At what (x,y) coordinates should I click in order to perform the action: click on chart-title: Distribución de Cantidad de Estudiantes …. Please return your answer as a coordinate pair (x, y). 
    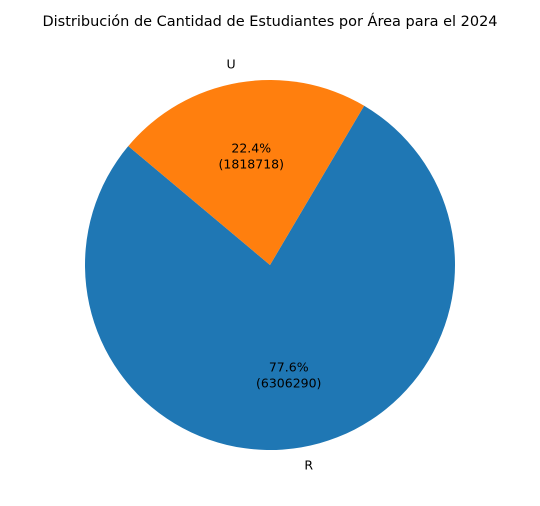
    Looking at the image, I should click on (269, 21).